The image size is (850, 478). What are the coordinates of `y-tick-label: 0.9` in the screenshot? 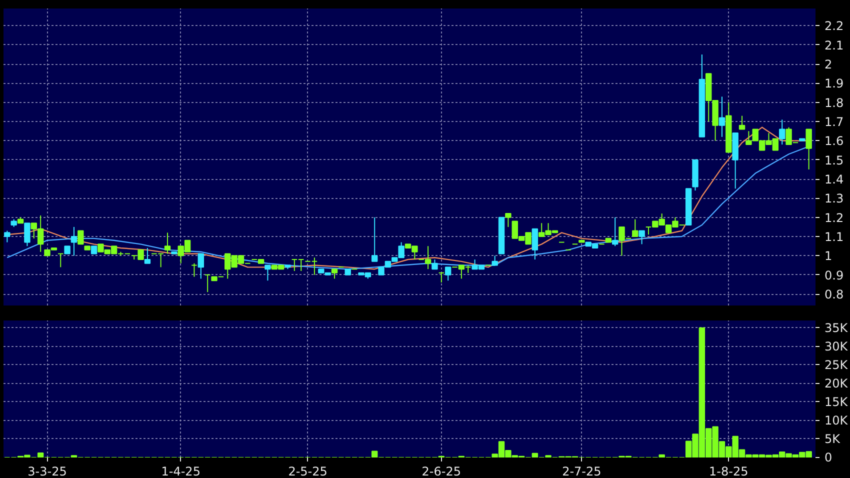 It's located at (834, 275).